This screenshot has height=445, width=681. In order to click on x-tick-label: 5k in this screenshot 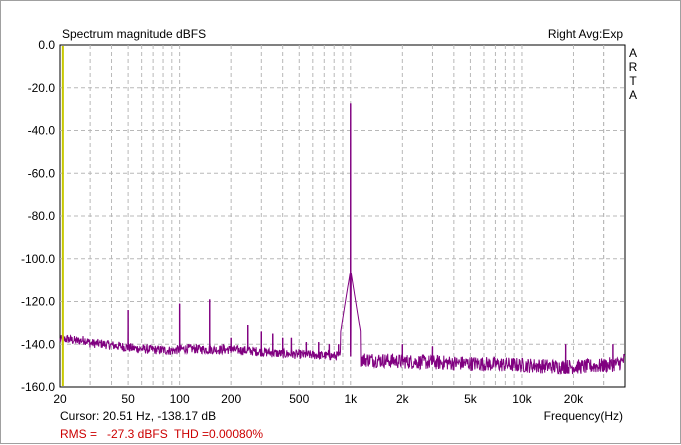, I will do `click(471, 399)`.